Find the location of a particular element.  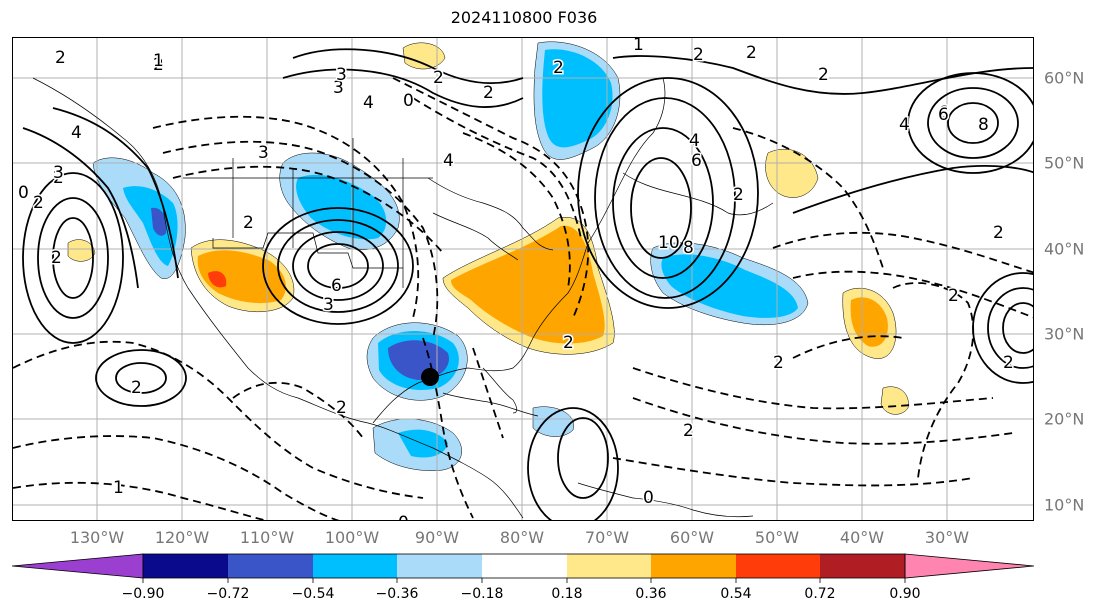

shade-yellow-north-atlantic is located at coordinates (792, 173).